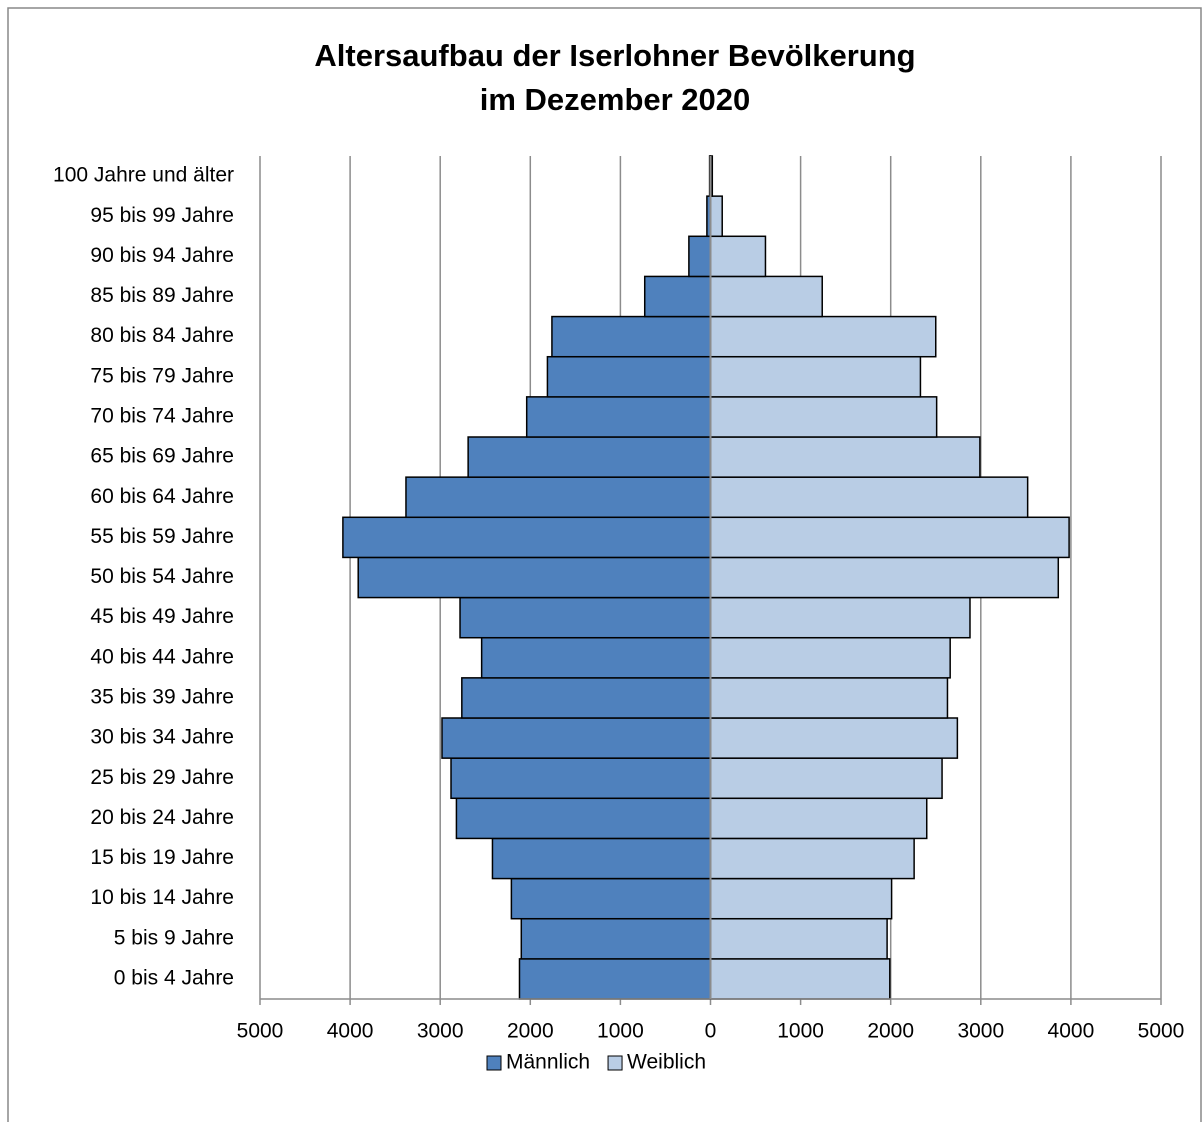 The image size is (1202, 1122). Describe the element at coordinates (162, 616) in the screenshot. I see `y-tick-label: 45 bis 49 Jahre` at that location.